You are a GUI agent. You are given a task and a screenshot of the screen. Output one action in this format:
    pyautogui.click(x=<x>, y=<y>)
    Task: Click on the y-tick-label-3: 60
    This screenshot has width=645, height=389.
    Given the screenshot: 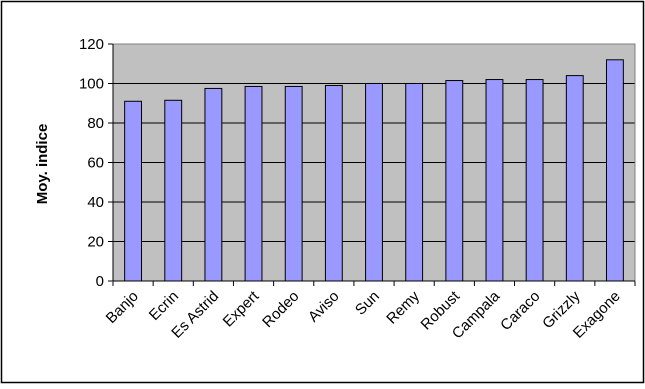 What is the action you would take?
    pyautogui.click(x=95, y=163)
    